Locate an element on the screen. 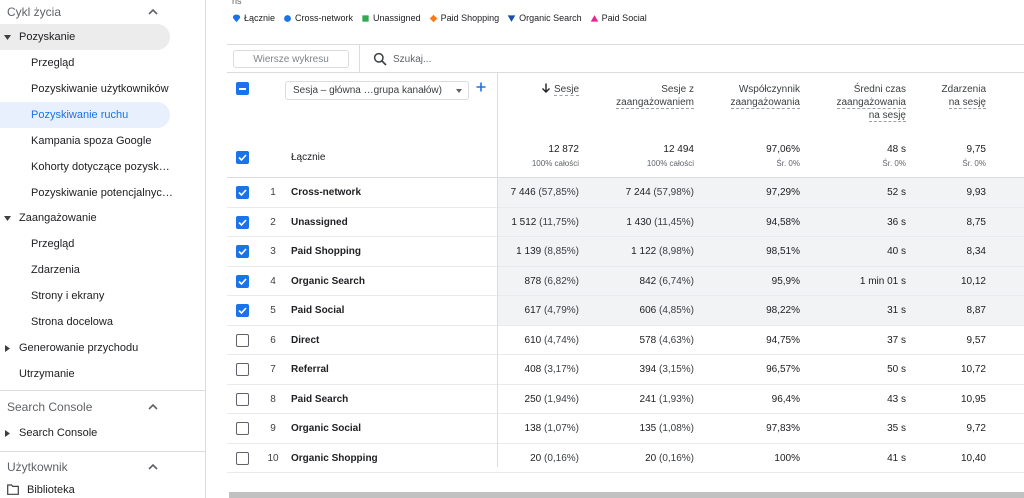 Image resolution: width=1024 pixels, height=498 pixels. row-channel-name: Paid Shopping is located at coordinates (326, 251).